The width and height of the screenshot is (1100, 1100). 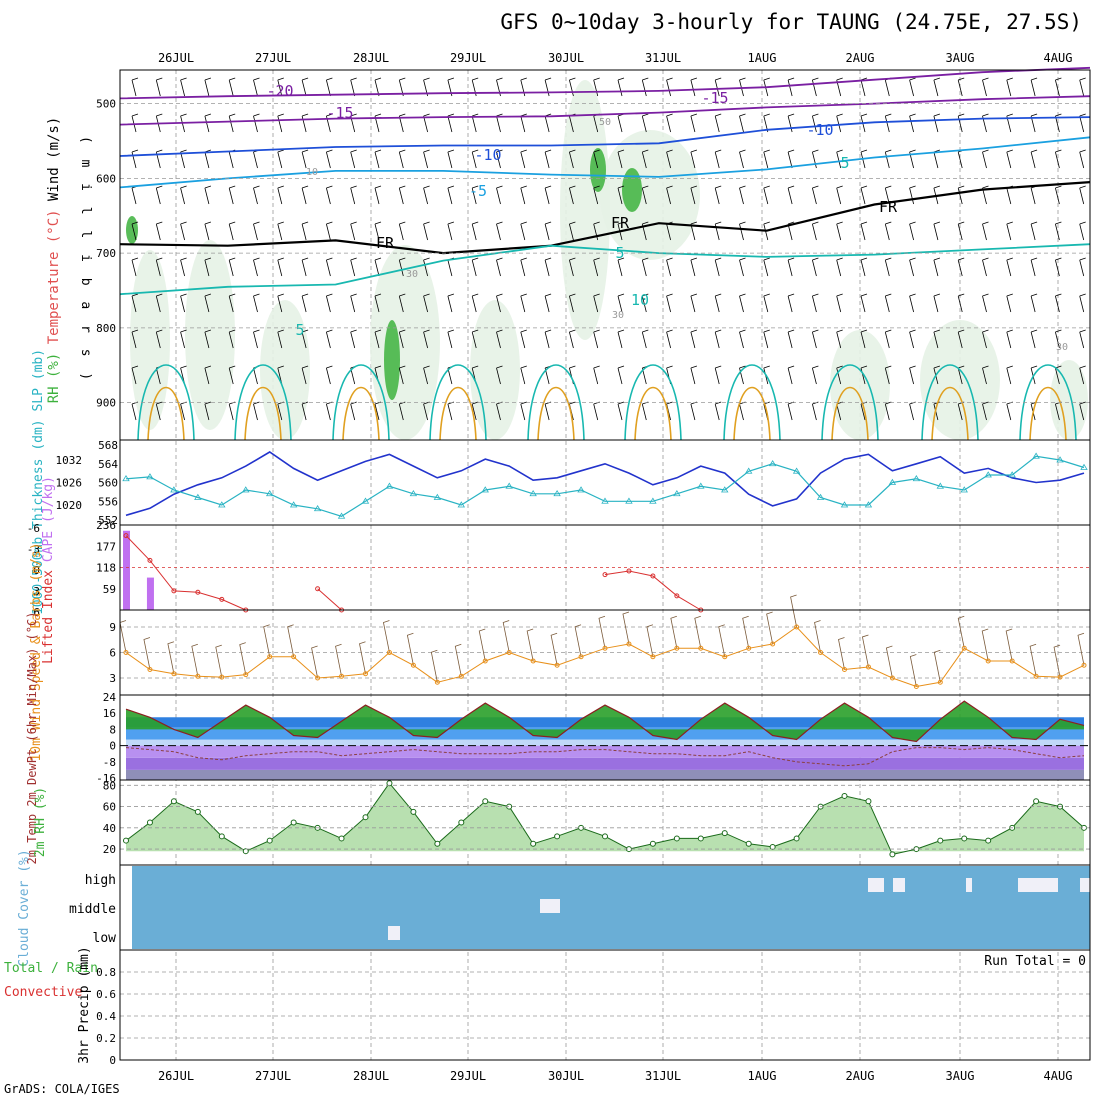 What do you see at coordinates (605, 482) in the screenshot?
I see `panel-frame` at bounding box center [605, 482].